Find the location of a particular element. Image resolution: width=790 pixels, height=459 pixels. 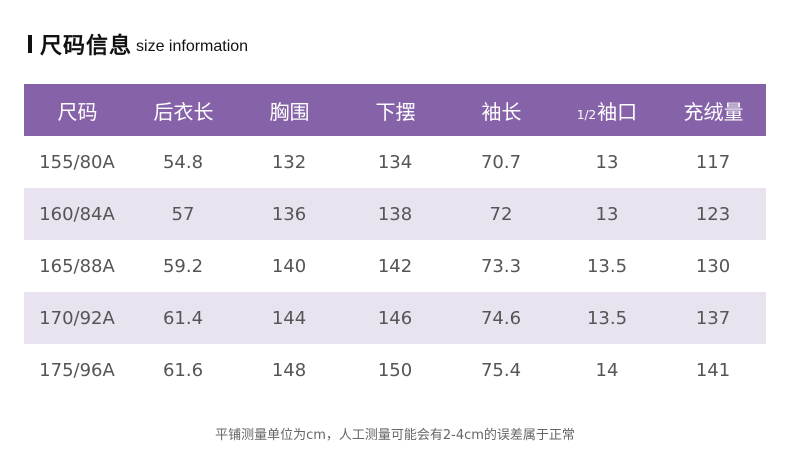

table-row: 175/96A 61.6 148 150 75.4 14 141 is located at coordinates (395, 370).